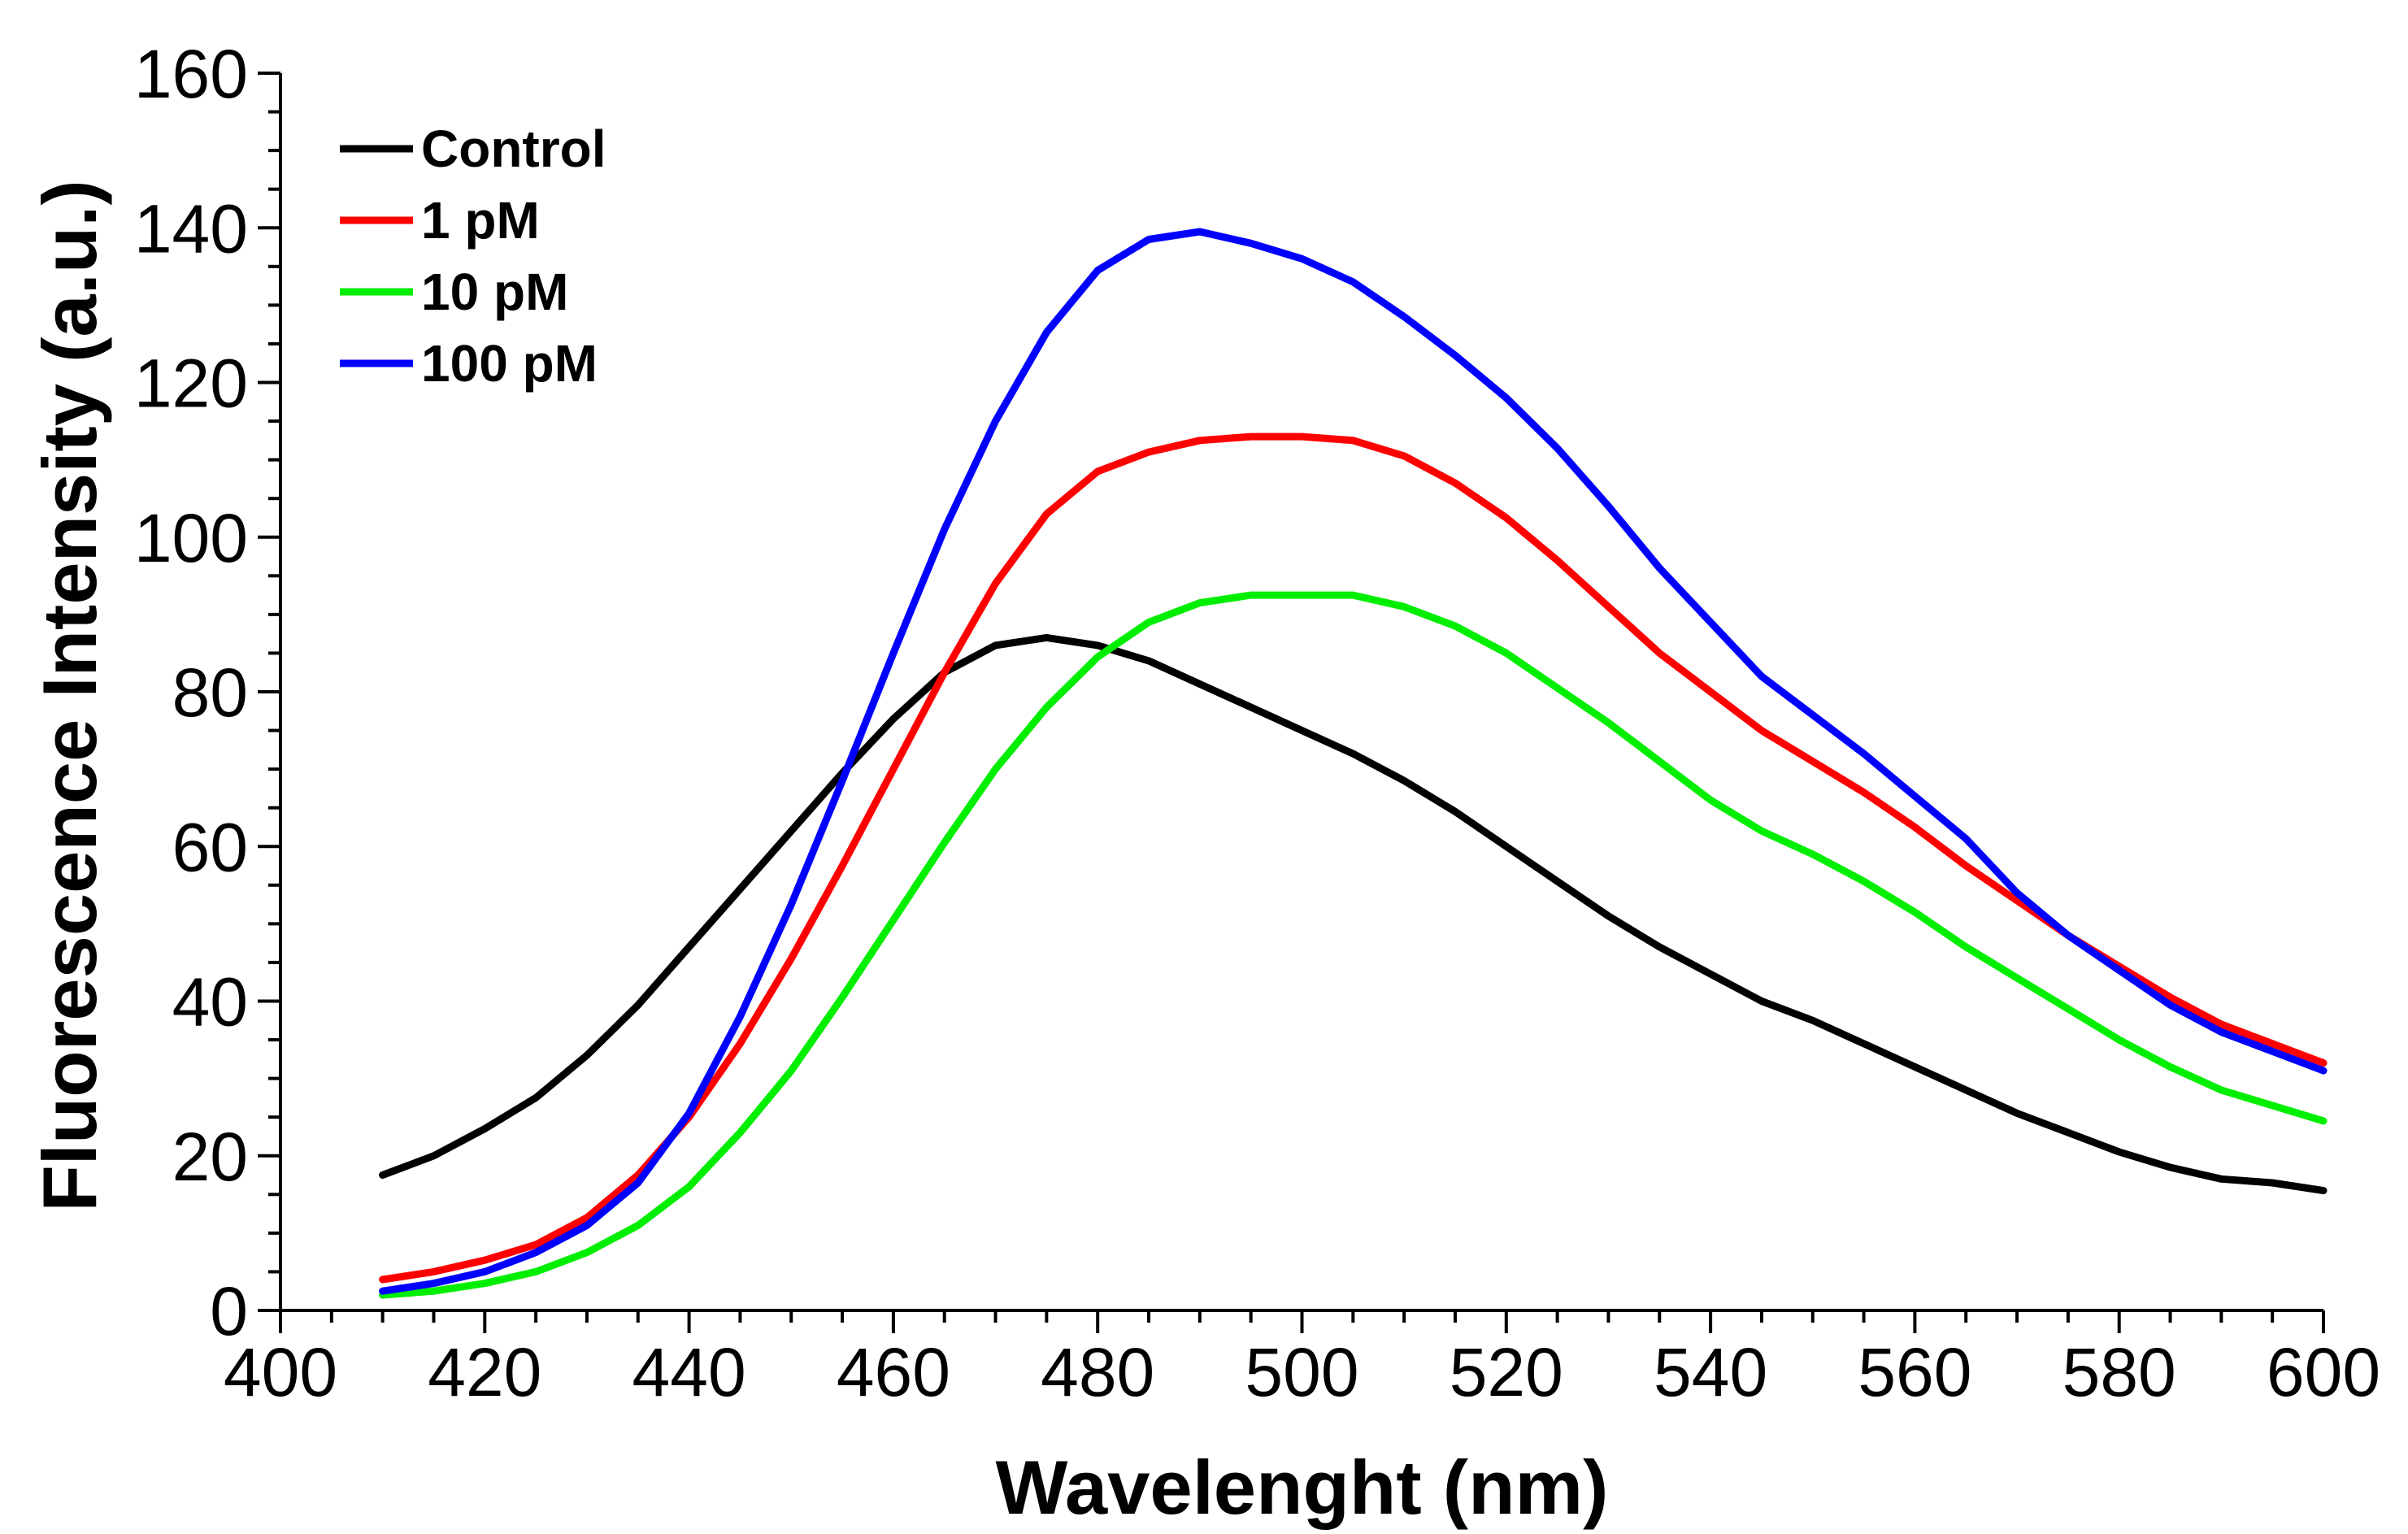 The height and width of the screenshot is (1534, 2408). What do you see at coordinates (191, 228) in the screenshot?
I see `y-tick-label: 140` at bounding box center [191, 228].